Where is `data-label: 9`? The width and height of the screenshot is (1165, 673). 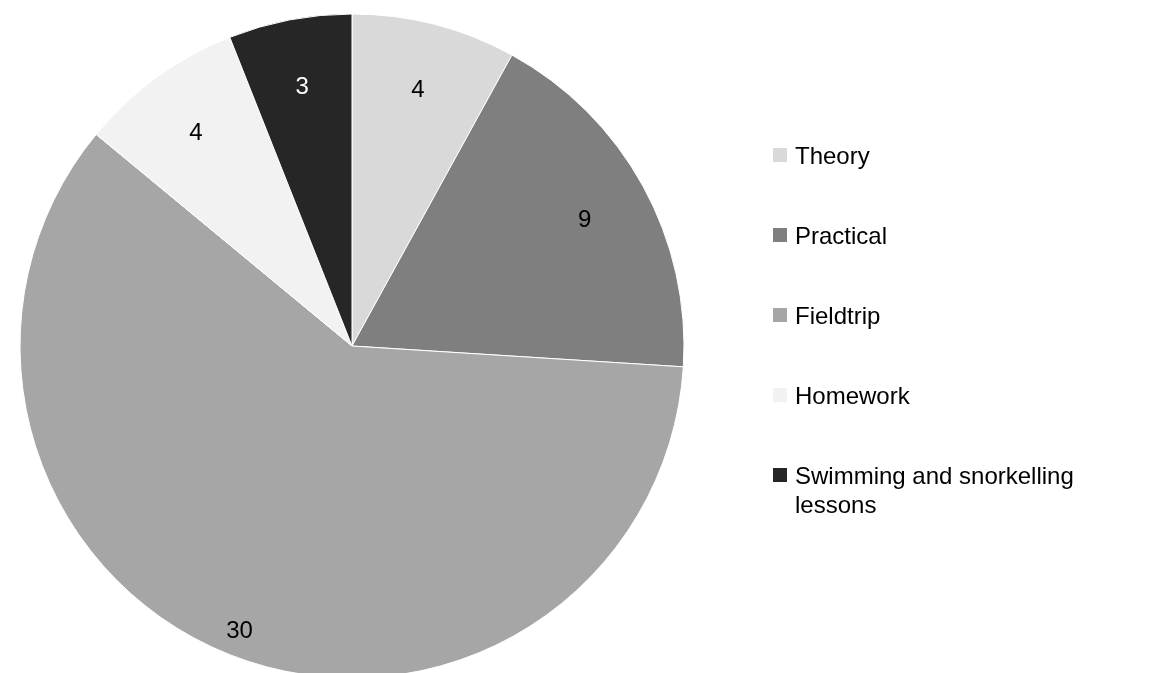 data-label: 9 is located at coordinates (585, 218).